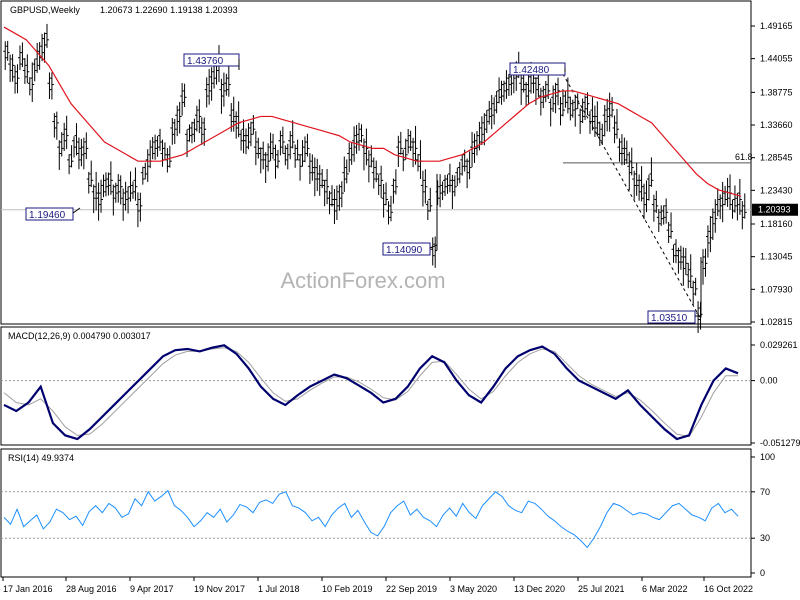 Image resolution: width=800 pixels, height=600 pixels. What do you see at coordinates (776, 322) in the screenshot?
I see `price-y-tick-label: 1.02815` at bounding box center [776, 322].